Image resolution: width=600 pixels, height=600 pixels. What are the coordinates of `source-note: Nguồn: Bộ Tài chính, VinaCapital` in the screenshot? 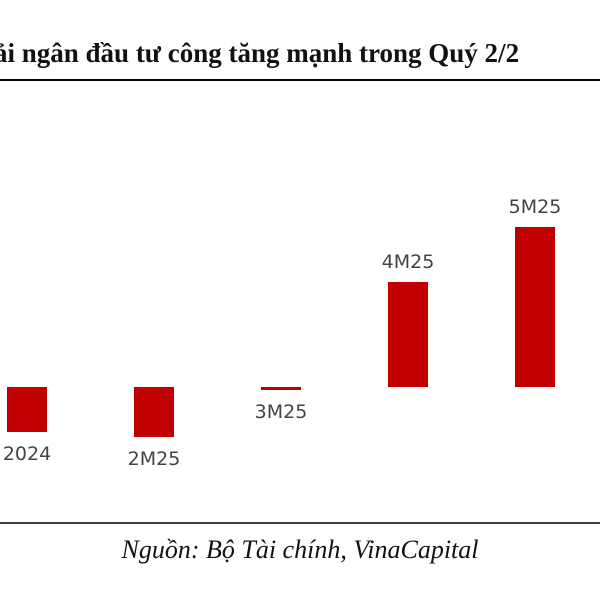 It's located at (300, 549).